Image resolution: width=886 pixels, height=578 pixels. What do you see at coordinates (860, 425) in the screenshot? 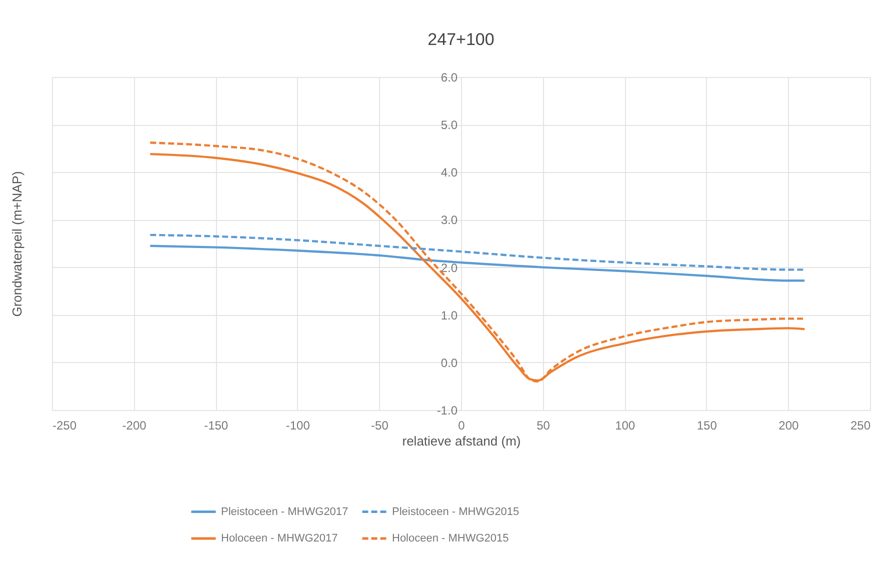
I see `x-tick-label: 250` at bounding box center [860, 425].